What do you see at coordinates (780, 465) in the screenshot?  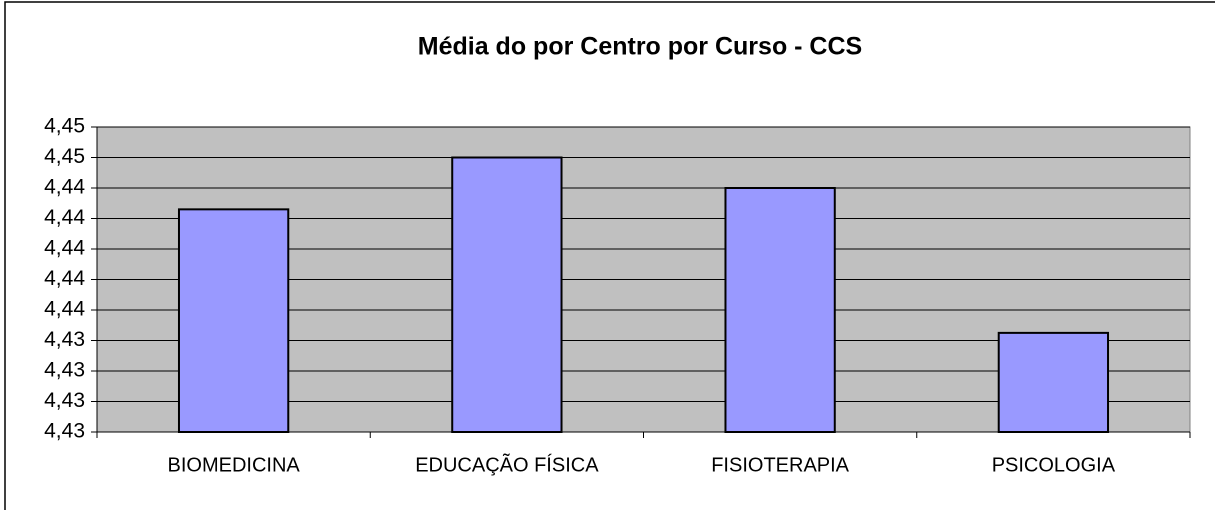 I see `x-tick-label: FISIOTERAPIA` at bounding box center [780, 465].